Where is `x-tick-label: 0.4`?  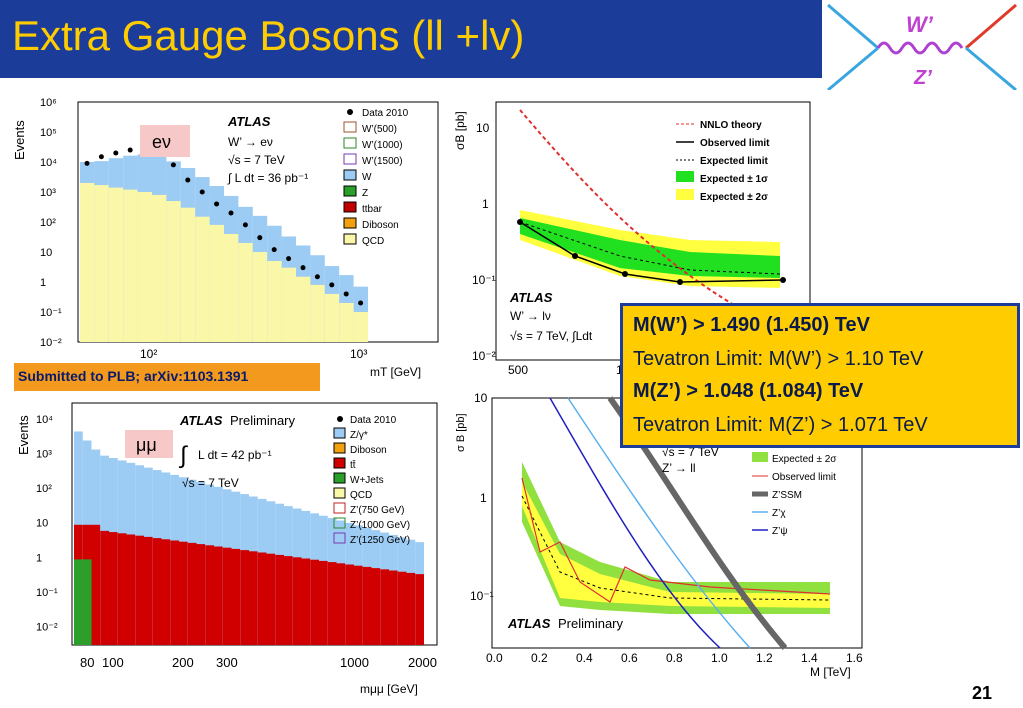
x-tick-label: 0.4 is located at coordinates (584, 658).